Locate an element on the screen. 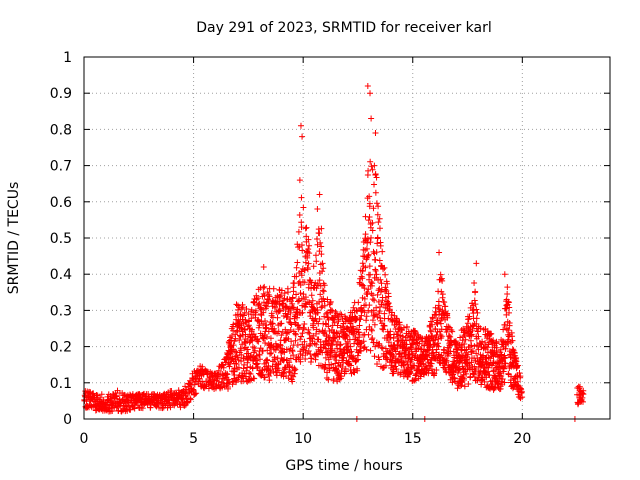  y-tick-label: 0.4 is located at coordinates (61, 275).